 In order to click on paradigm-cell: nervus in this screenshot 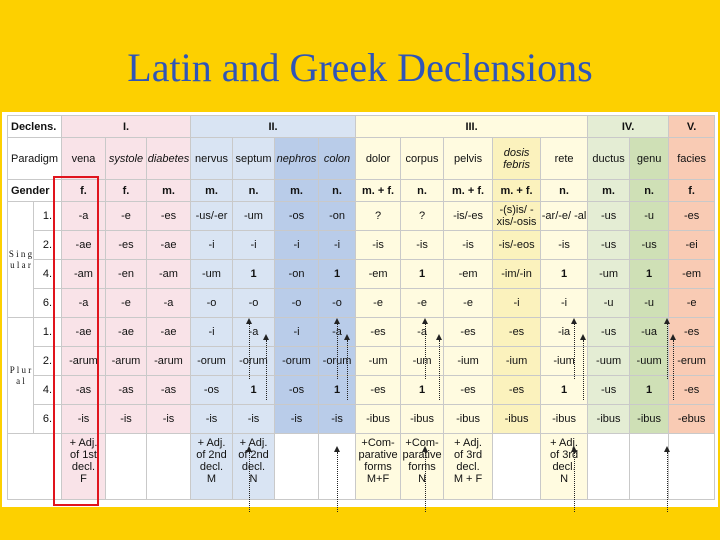, I will do `click(211, 158)`.